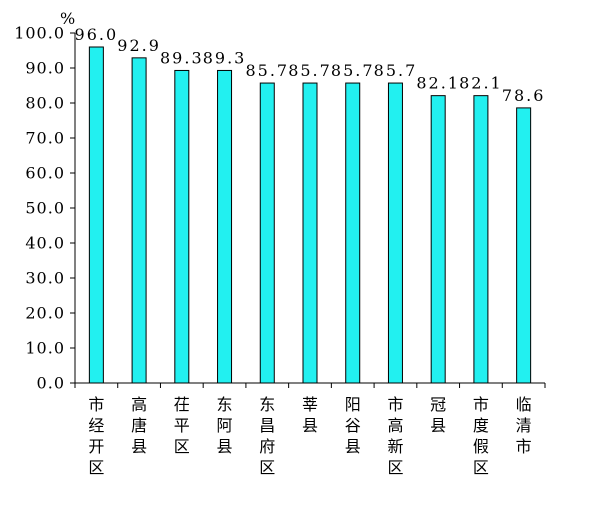 This screenshot has width=590, height=506. Describe the element at coordinates (45, 173) in the screenshot. I see `y-tick-label: 60.0` at that location.